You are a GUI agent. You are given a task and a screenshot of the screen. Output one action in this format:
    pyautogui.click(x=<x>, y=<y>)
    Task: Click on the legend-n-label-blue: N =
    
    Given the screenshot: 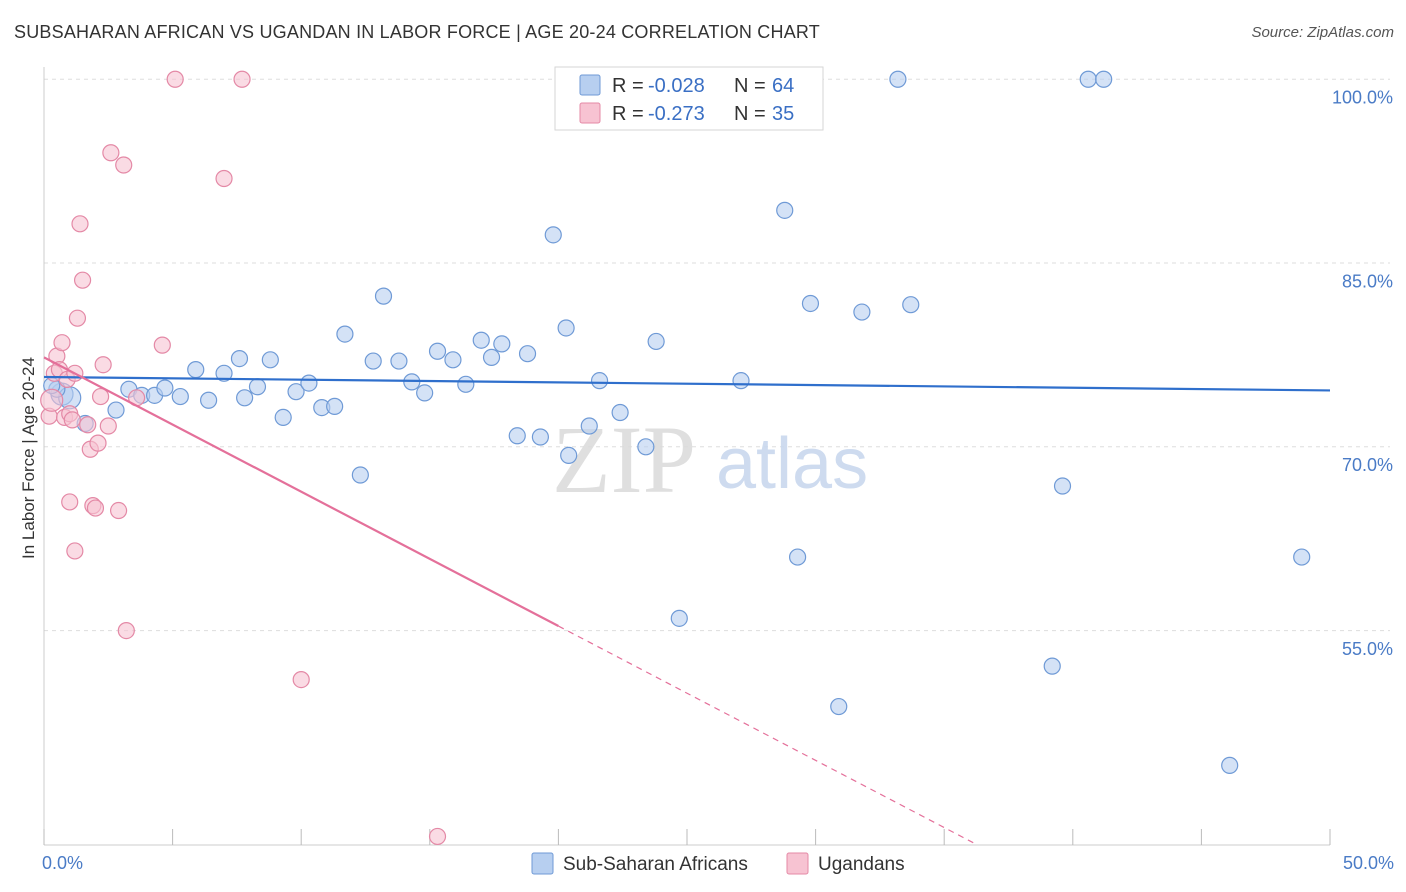 What is the action you would take?
    pyautogui.click(x=750, y=86)
    